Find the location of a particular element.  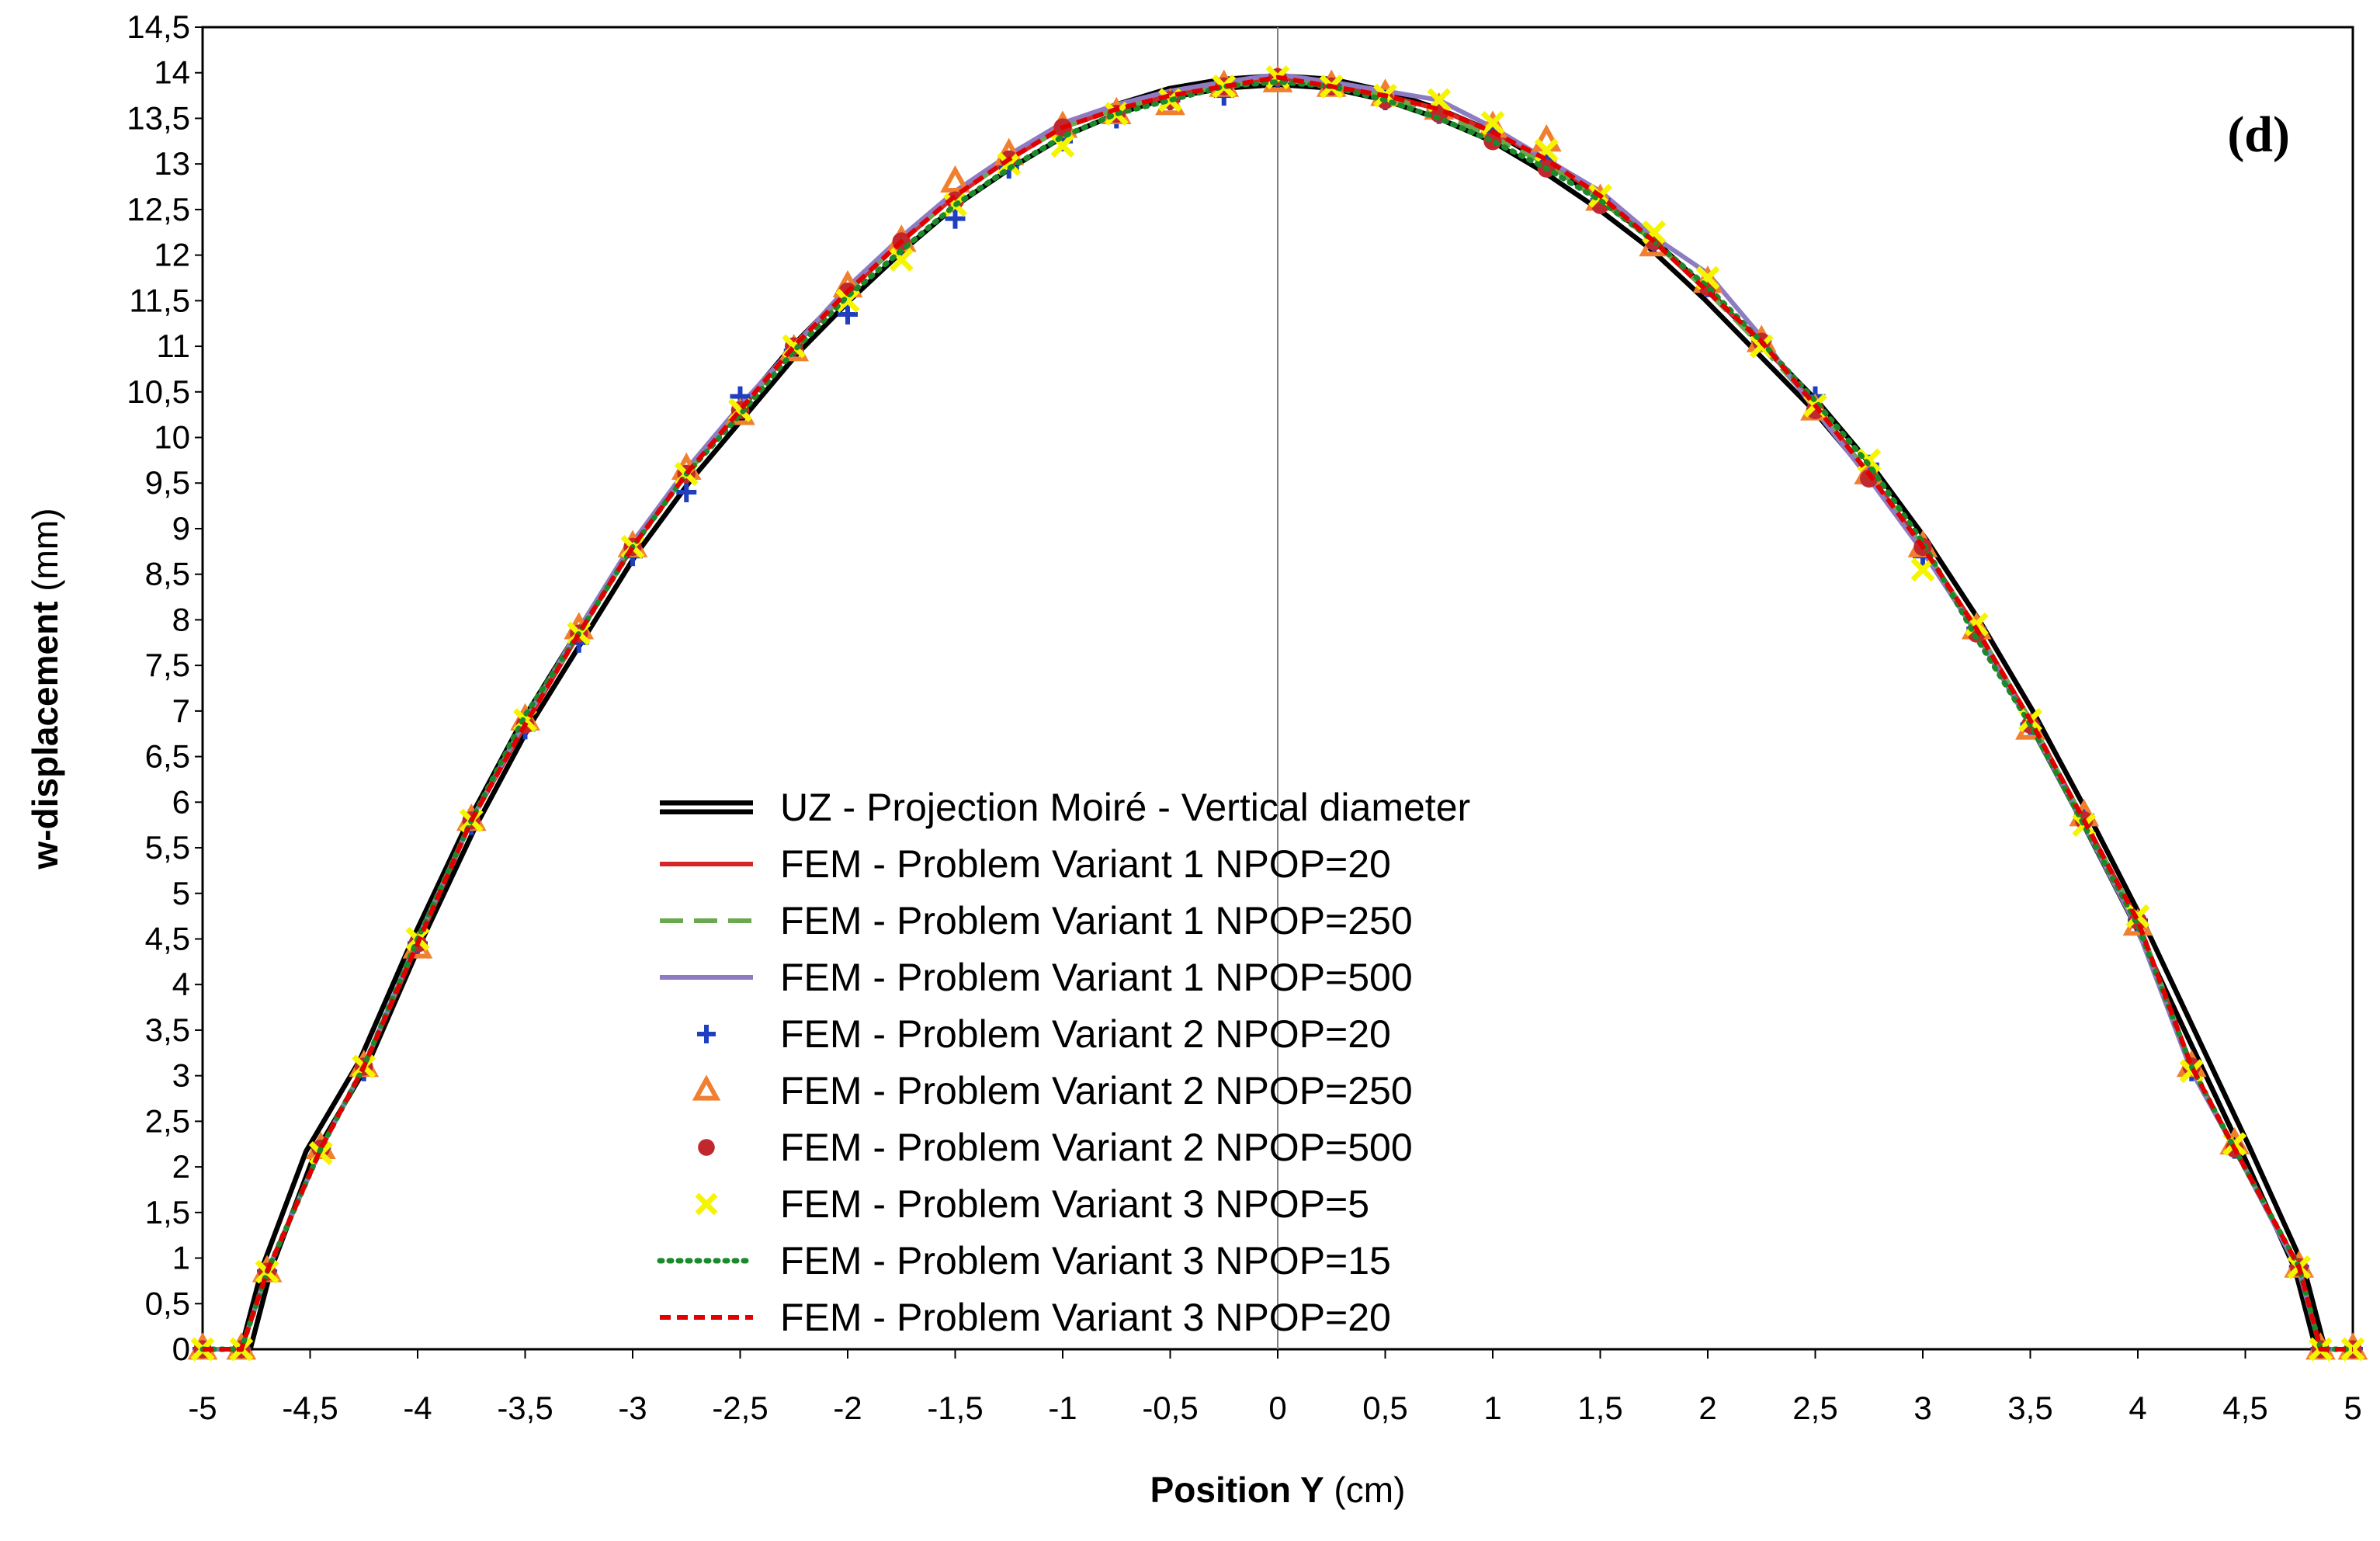

y-tick-label: 0,5 is located at coordinates (167, 1303).